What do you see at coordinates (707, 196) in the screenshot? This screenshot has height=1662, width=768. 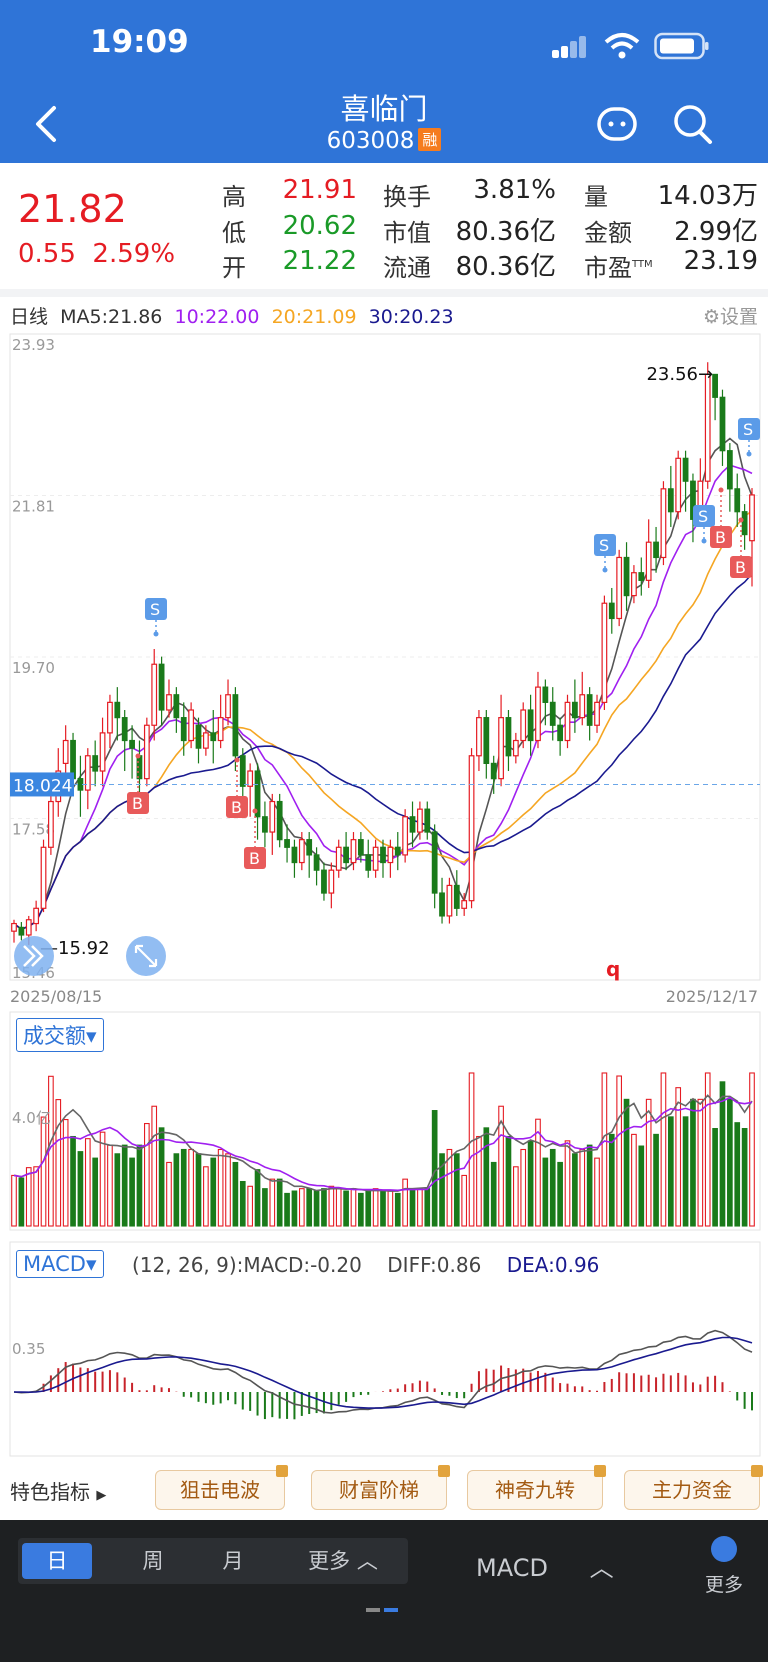 I see `quote-value: 14.03万` at bounding box center [707, 196].